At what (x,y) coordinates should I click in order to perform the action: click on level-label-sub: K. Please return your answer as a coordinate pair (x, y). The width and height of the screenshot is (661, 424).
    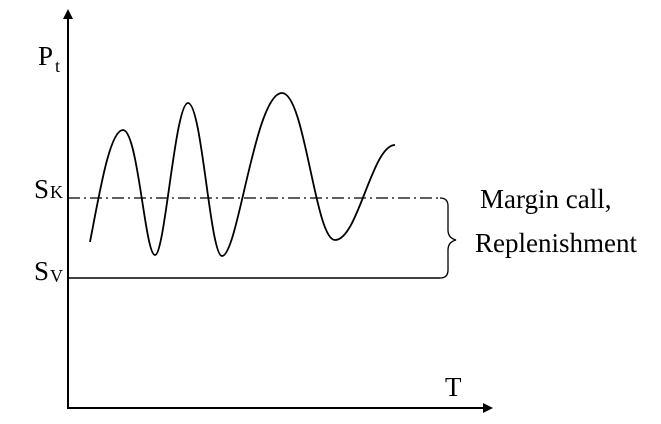
    Looking at the image, I should click on (56, 192).